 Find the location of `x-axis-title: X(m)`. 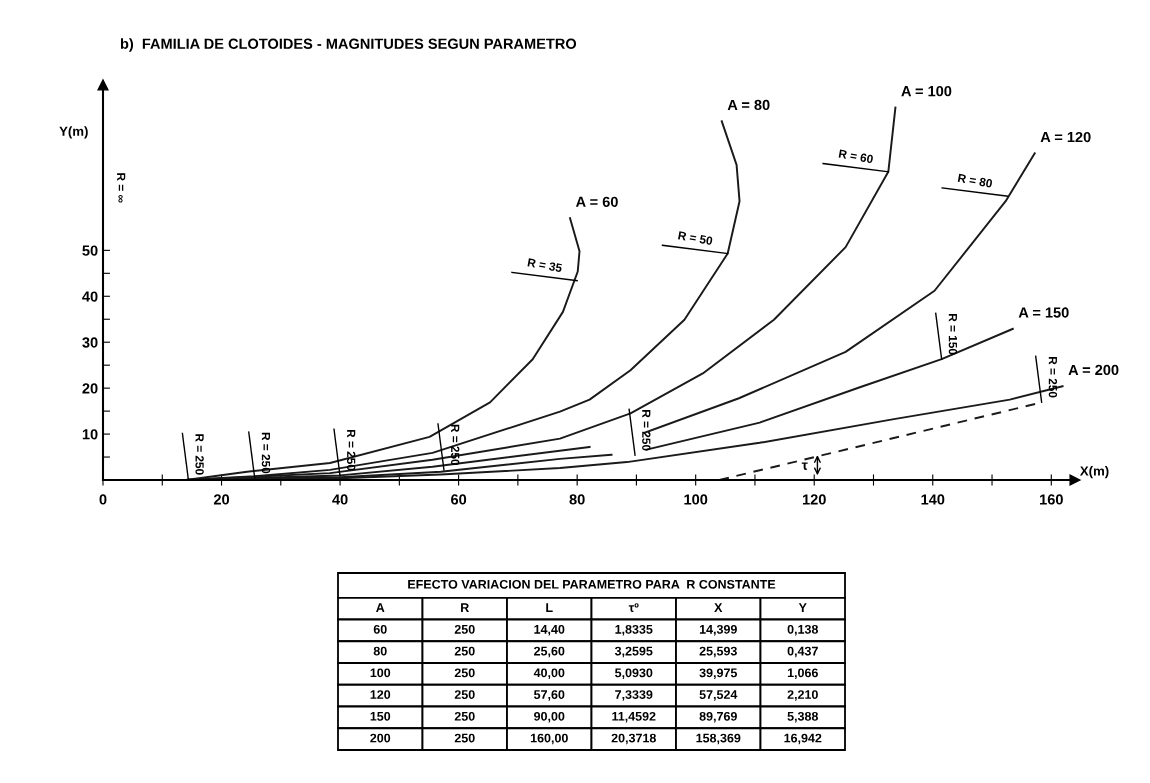

x-axis-title: X(m) is located at coordinates (1094, 472).